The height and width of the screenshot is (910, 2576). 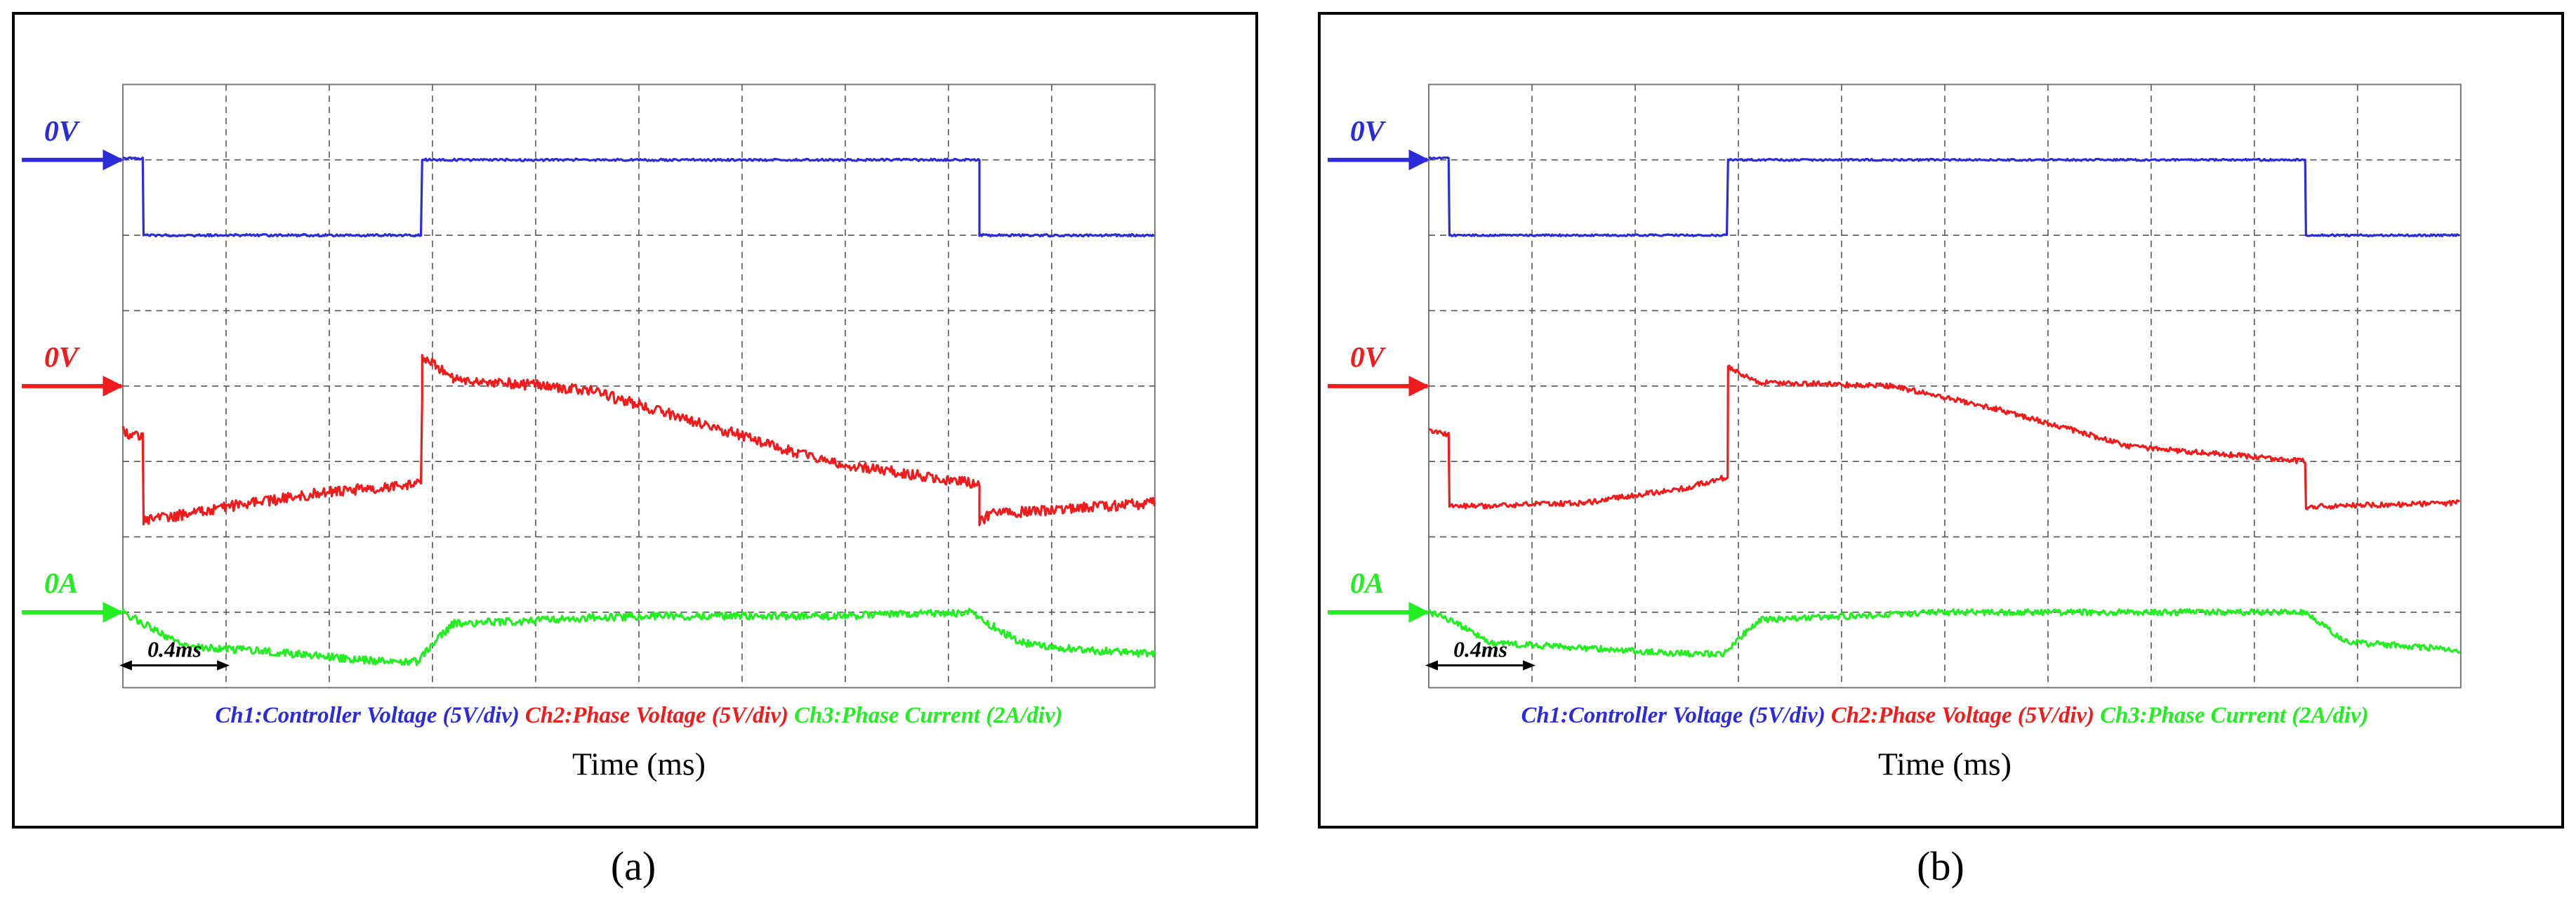 I want to click on panel-caption-a: (a), so click(x=633, y=866).